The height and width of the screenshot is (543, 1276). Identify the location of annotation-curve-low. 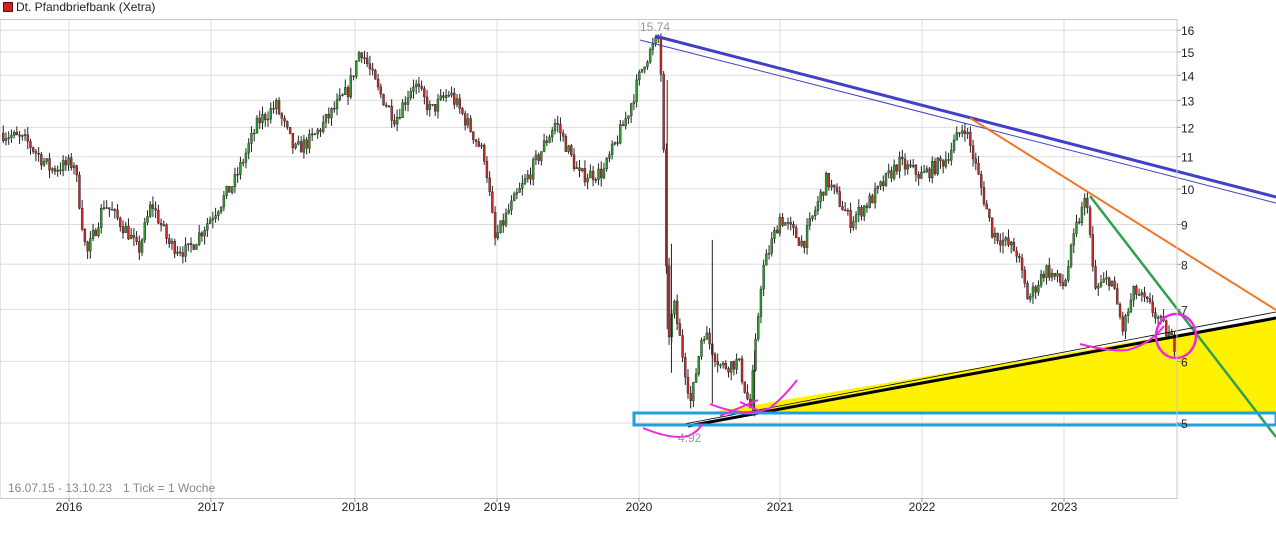
(672, 430).